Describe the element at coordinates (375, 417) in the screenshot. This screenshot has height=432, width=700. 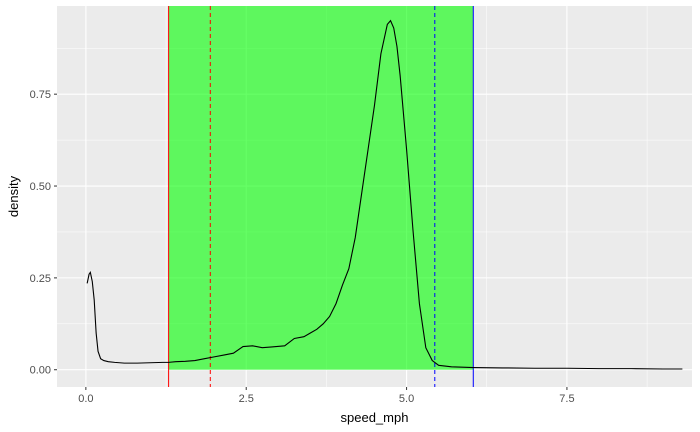
I see `x-axis-title: speed_mph` at that location.